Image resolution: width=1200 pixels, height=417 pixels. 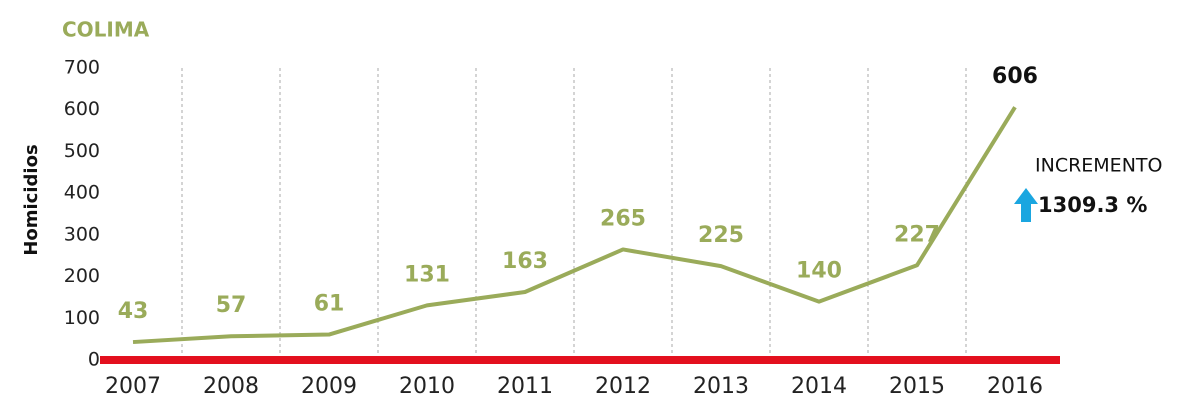 I want to click on value-label: 131, so click(x=427, y=274).